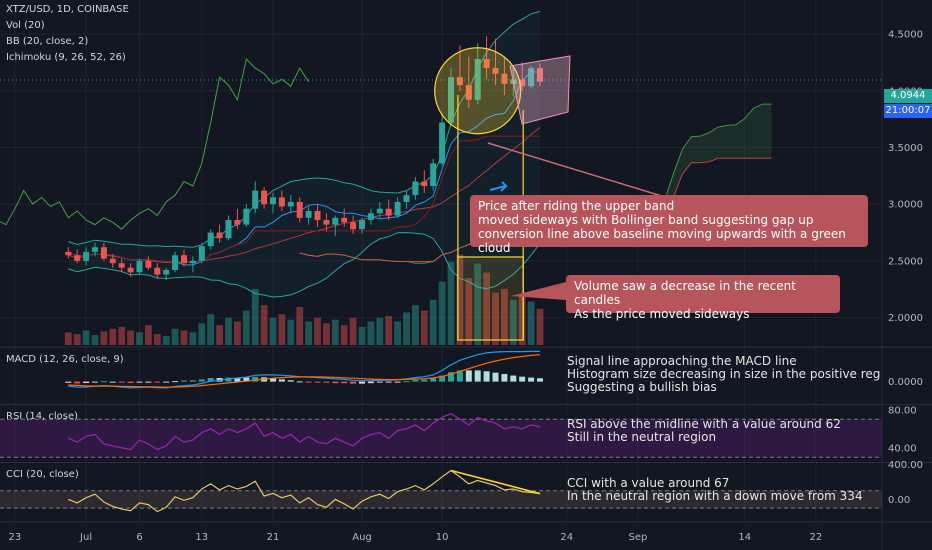  Describe the element at coordinates (905, 205) in the screenshot. I see `y-tick-label: 3.0000` at that location.